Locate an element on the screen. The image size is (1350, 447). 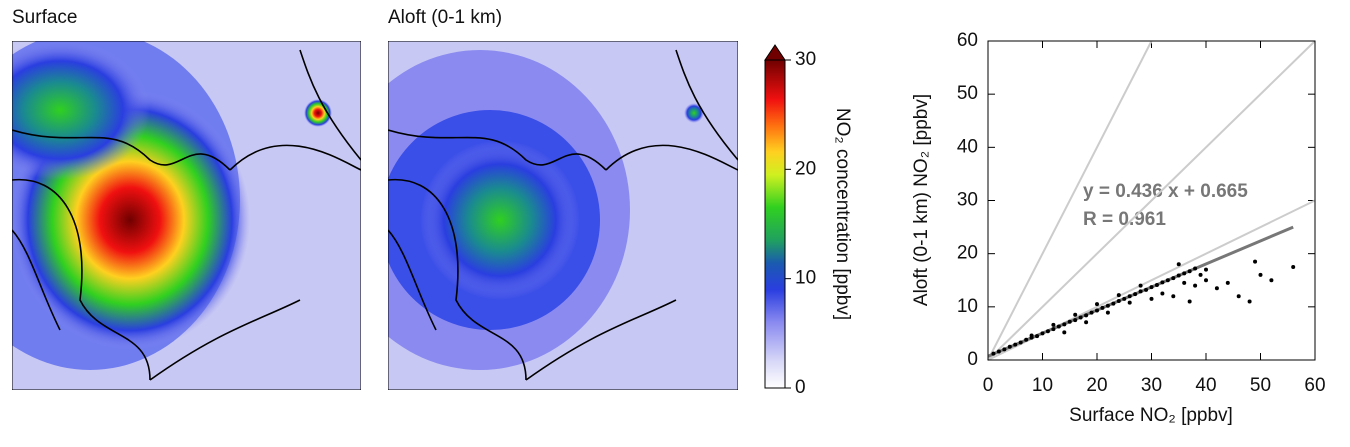
colorbar-tick-label: 0 is located at coordinates (800, 387).